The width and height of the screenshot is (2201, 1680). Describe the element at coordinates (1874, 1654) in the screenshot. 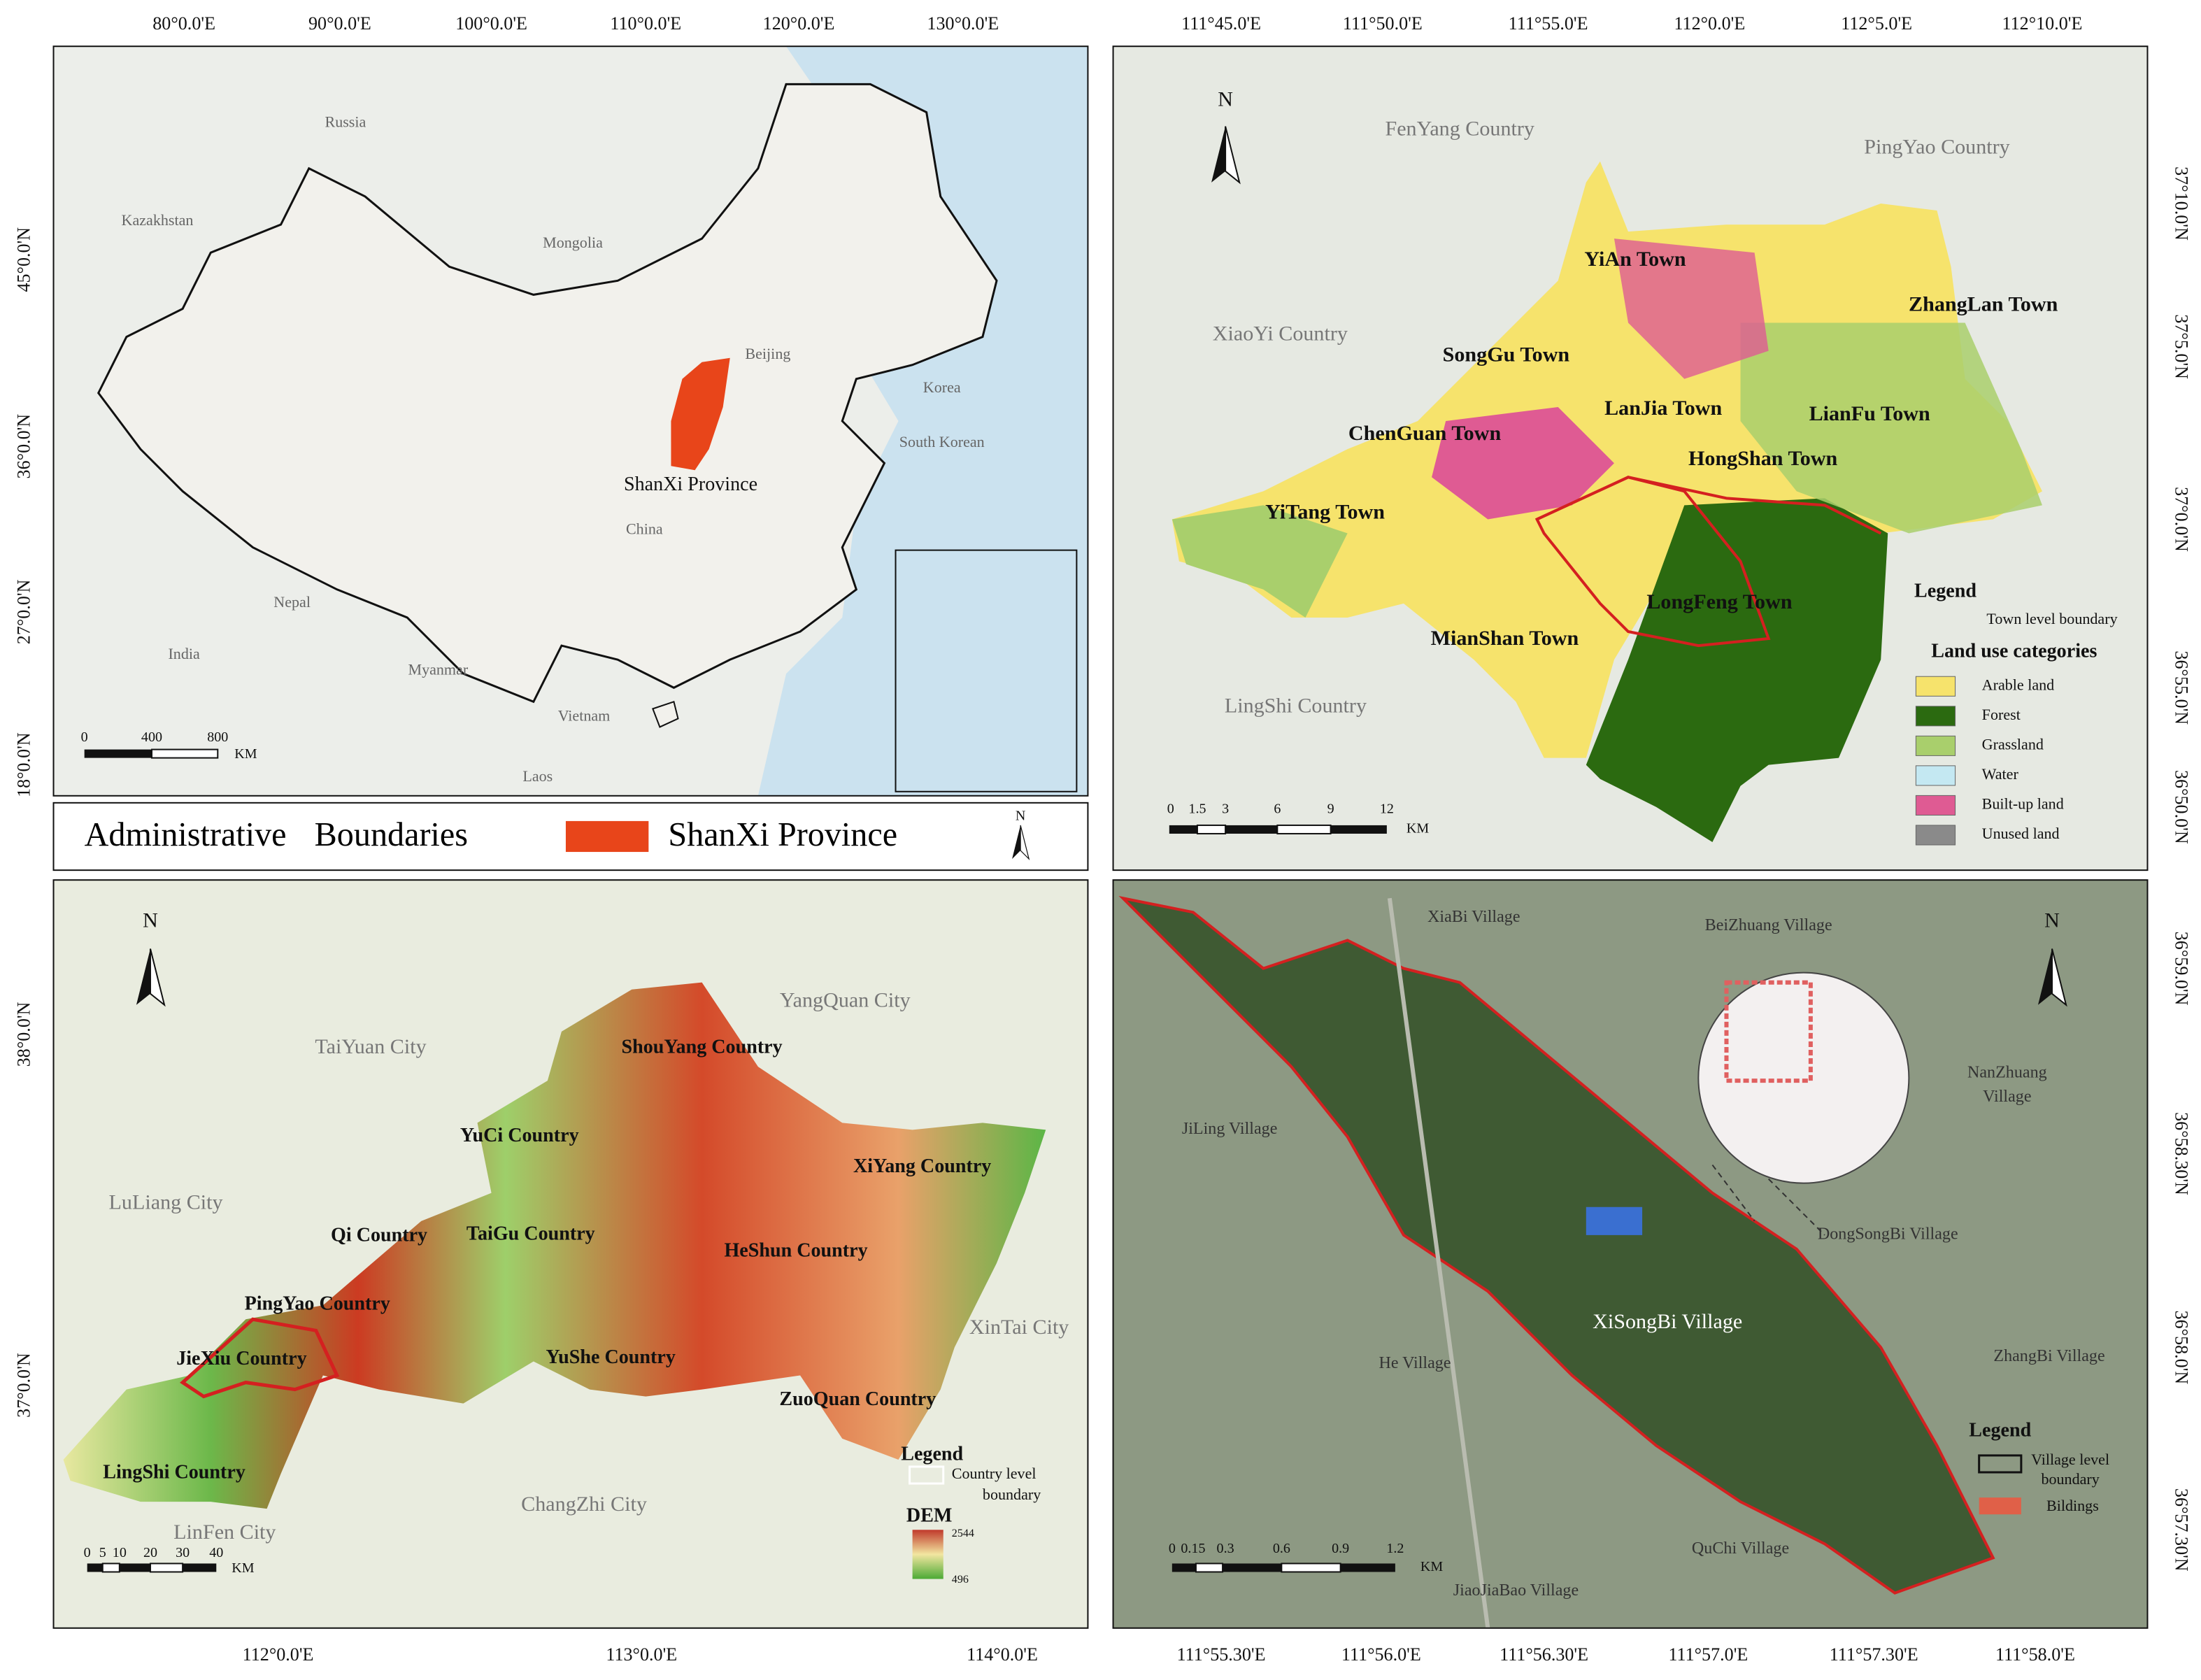

I see `x-tick-label: 111°57.30'E` at that location.